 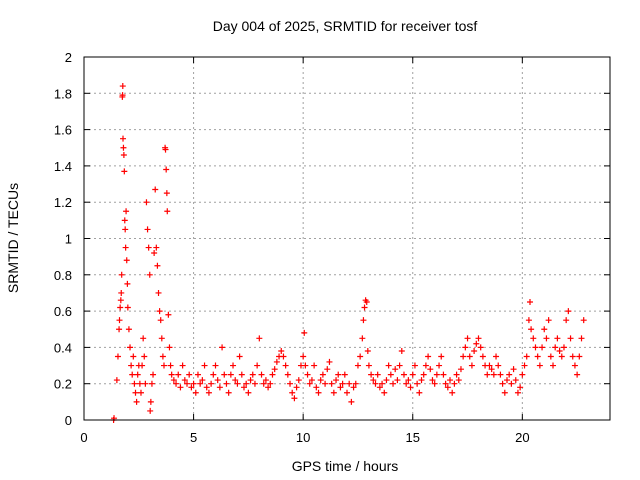 I want to click on x-tick-label: 20, so click(x=522, y=437).